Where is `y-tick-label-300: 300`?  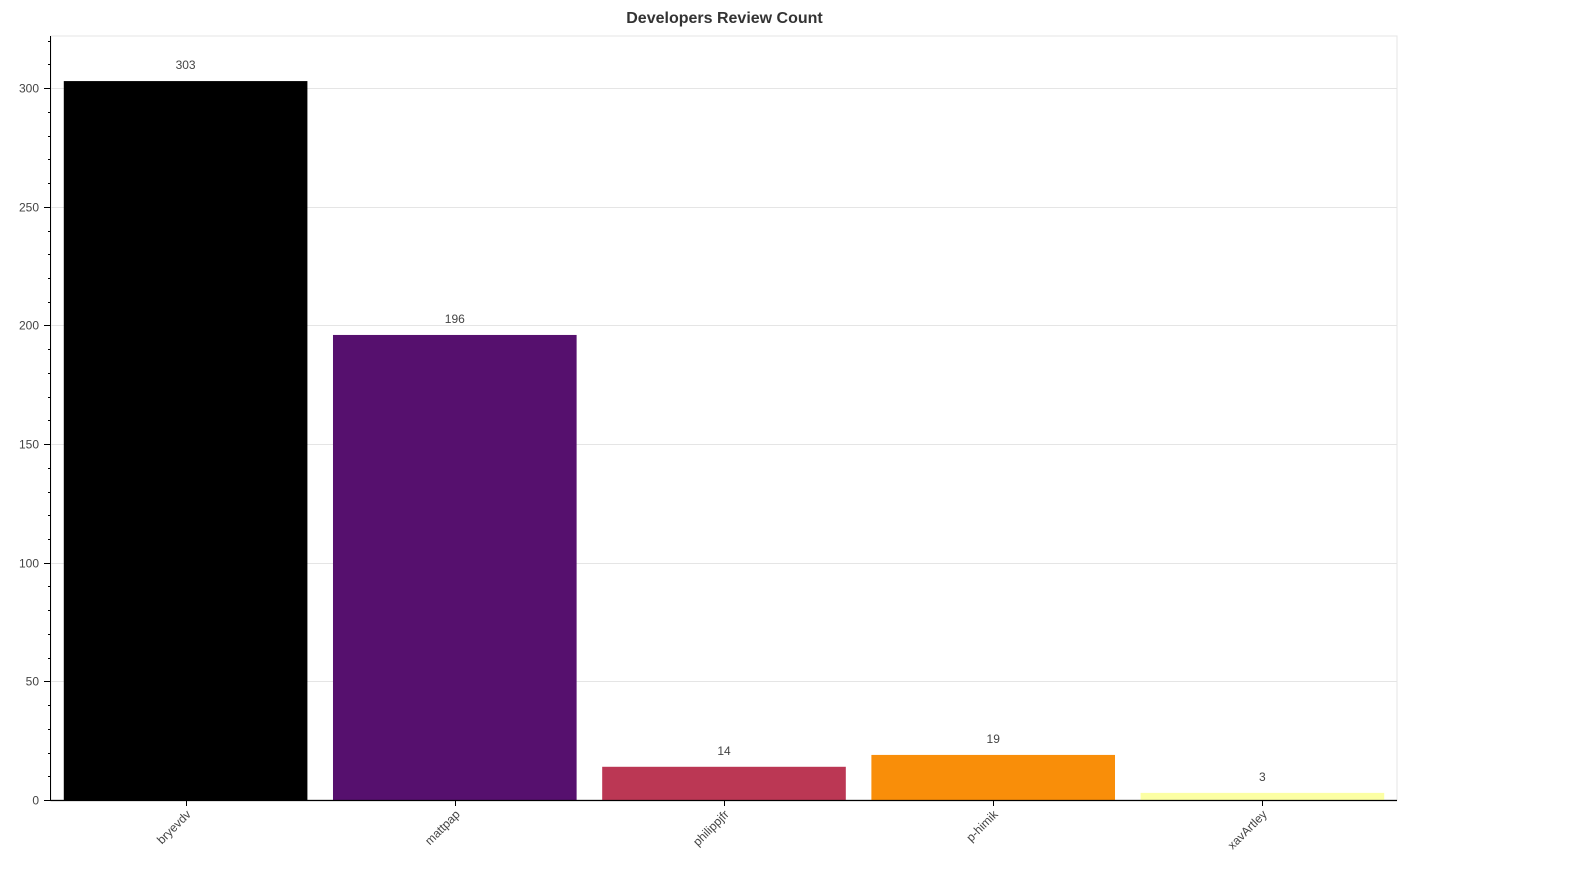
y-tick-label-300: 300 is located at coordinates (29, 89).